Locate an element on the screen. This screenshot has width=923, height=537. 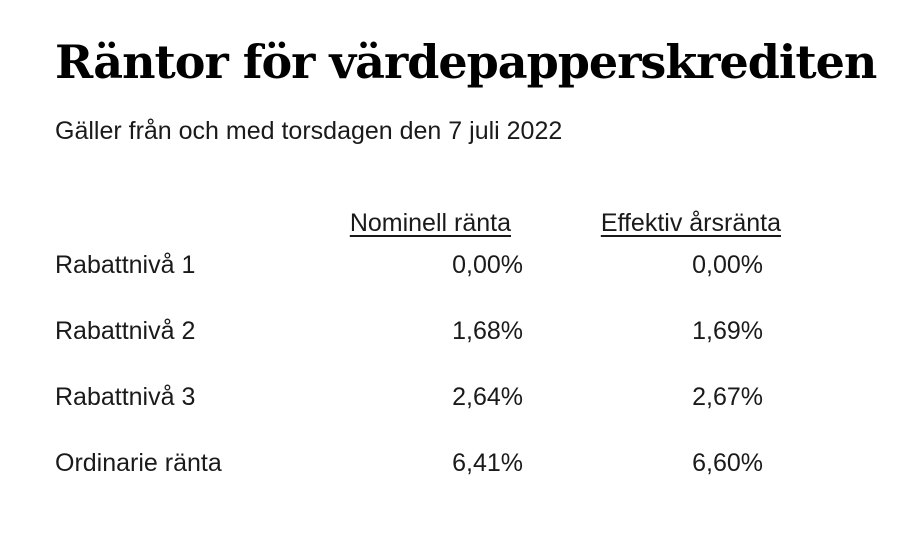
nominal-value: 2,64% is located at coordinates (487, 397).